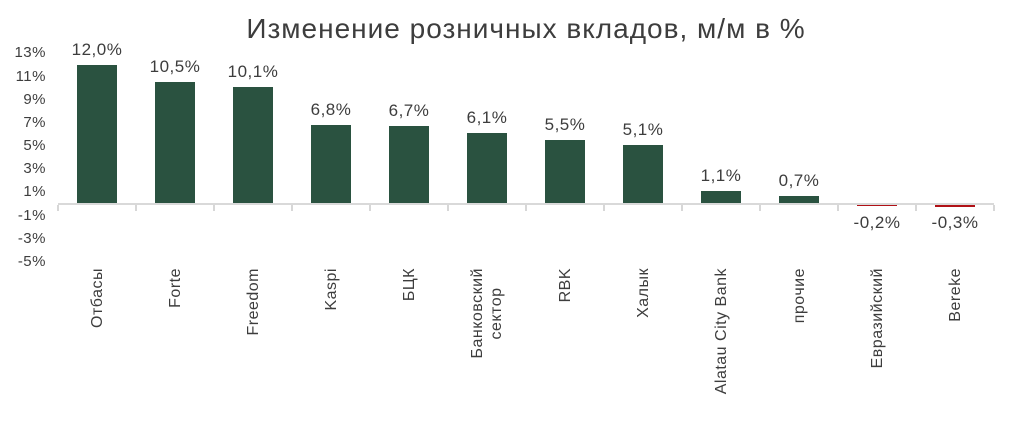 The width and height of the screenshot is (1009, 432). I want to click on x-axis-category-slot: Евразийский, so click(877, 318).